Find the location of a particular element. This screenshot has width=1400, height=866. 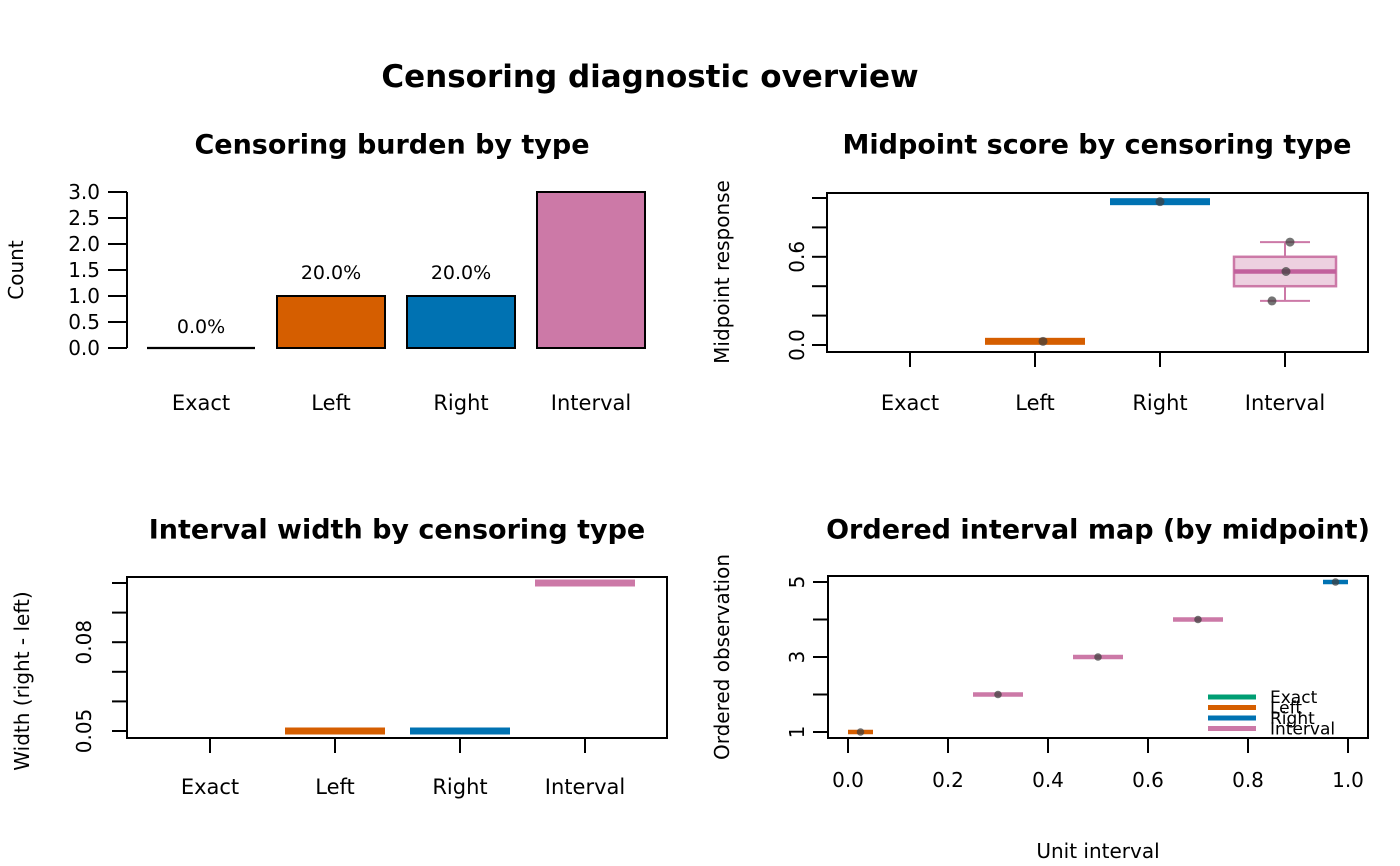

y-tick-label: 0.08 is located at coordinates (84, 642).